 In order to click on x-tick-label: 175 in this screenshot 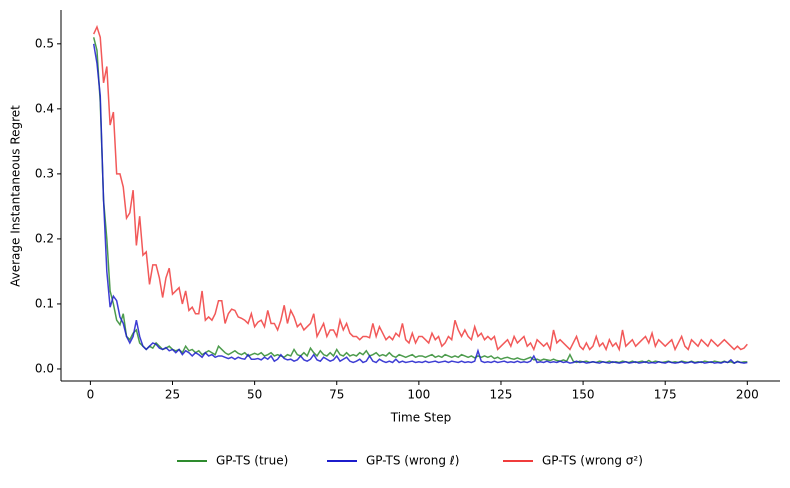, I will do `click(665, 395)`.